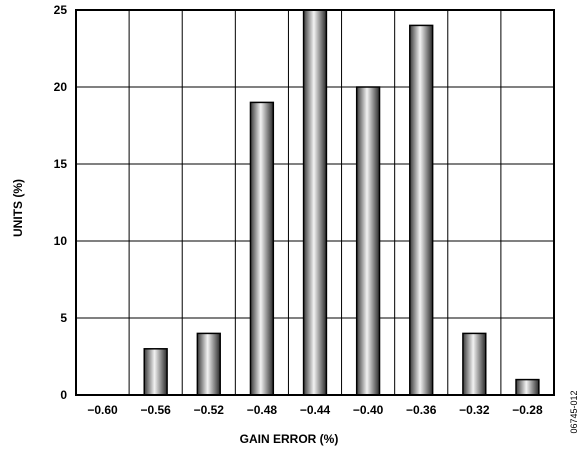  What do you see at coordinates (262, 410) in the screenshot?
I see `x-tick-label: −0.48` at bounding box center [262, 410].